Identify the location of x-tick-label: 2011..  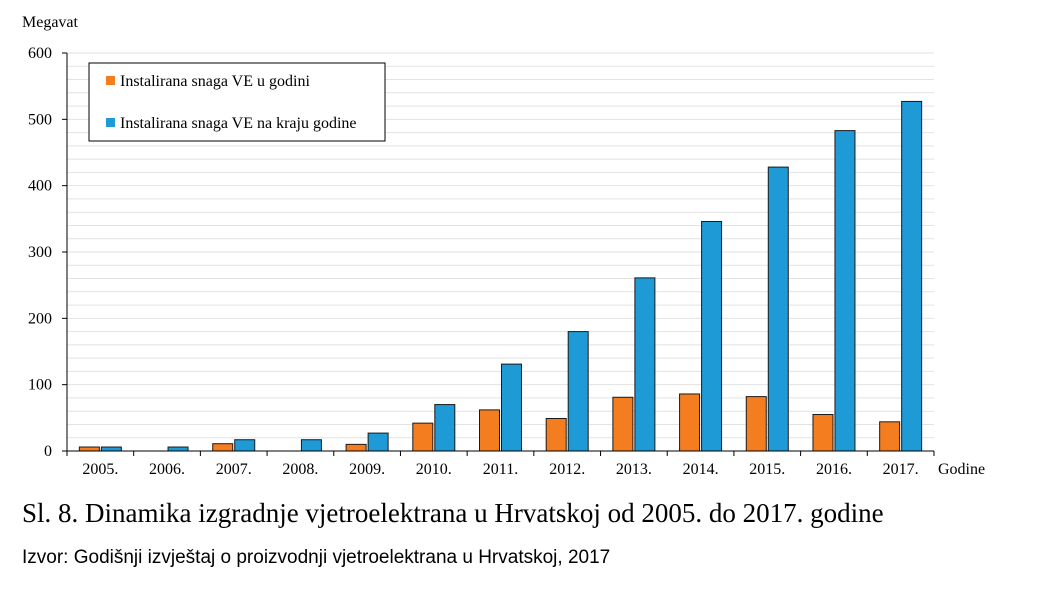
(500, 469).